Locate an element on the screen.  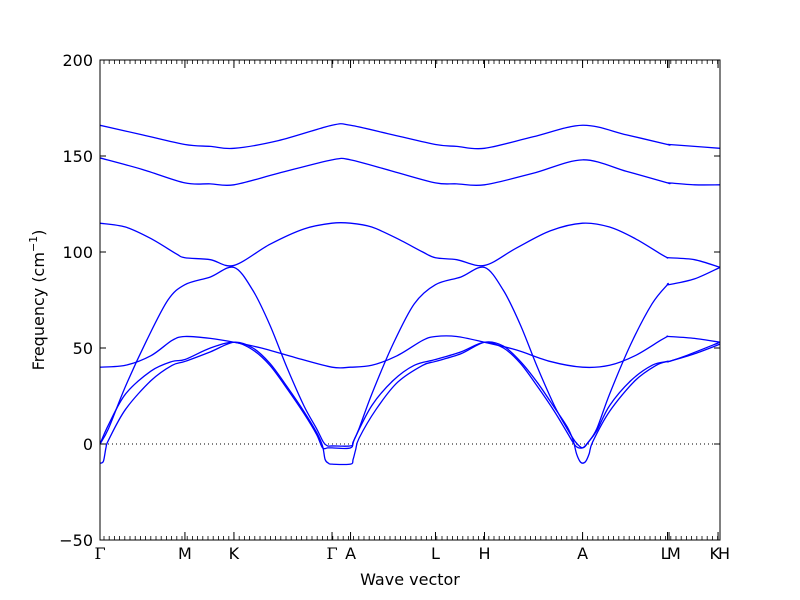
x-axis-label: Wave vector is located at coordinates (410, 579).